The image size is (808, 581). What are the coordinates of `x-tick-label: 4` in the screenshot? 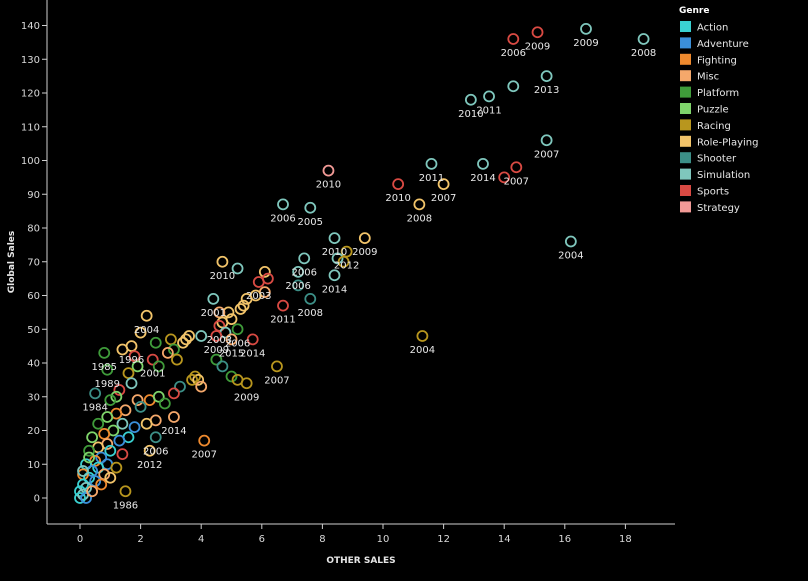 It's located at (201, 539).